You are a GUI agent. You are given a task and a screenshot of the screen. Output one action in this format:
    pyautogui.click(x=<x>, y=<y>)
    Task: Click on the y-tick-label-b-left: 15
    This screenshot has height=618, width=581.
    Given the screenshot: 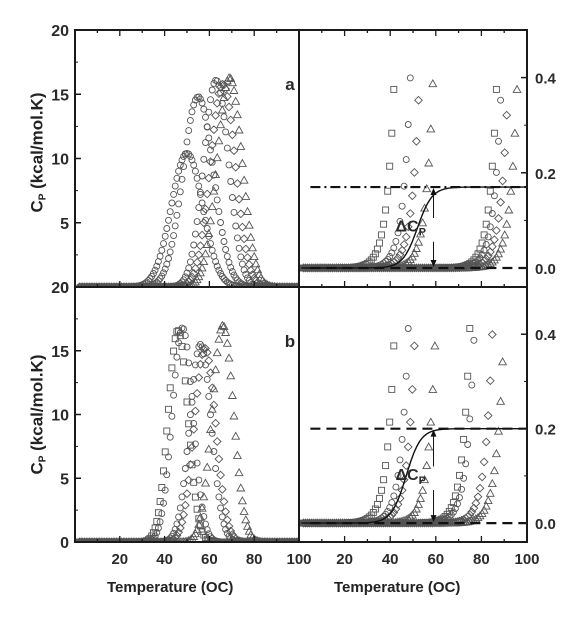 What is the action you would take?
    pyautogui.click(x=60, y=352)
    